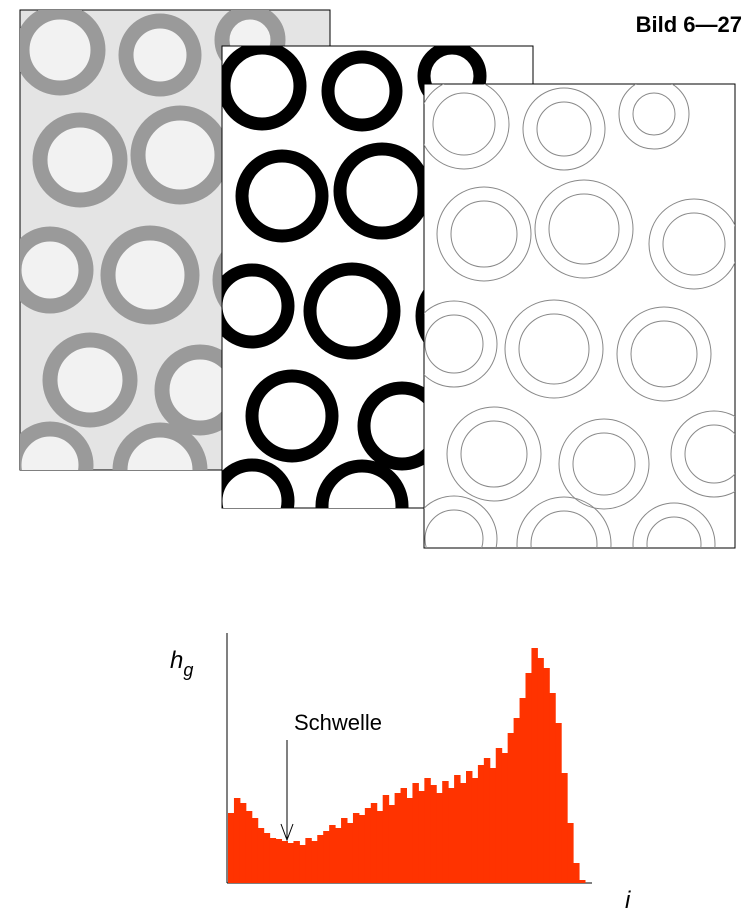 This screenshot has width=753, height=917. Describe the element at coordinates (407, 765) in the screenshot. I see `histogram` at that location.